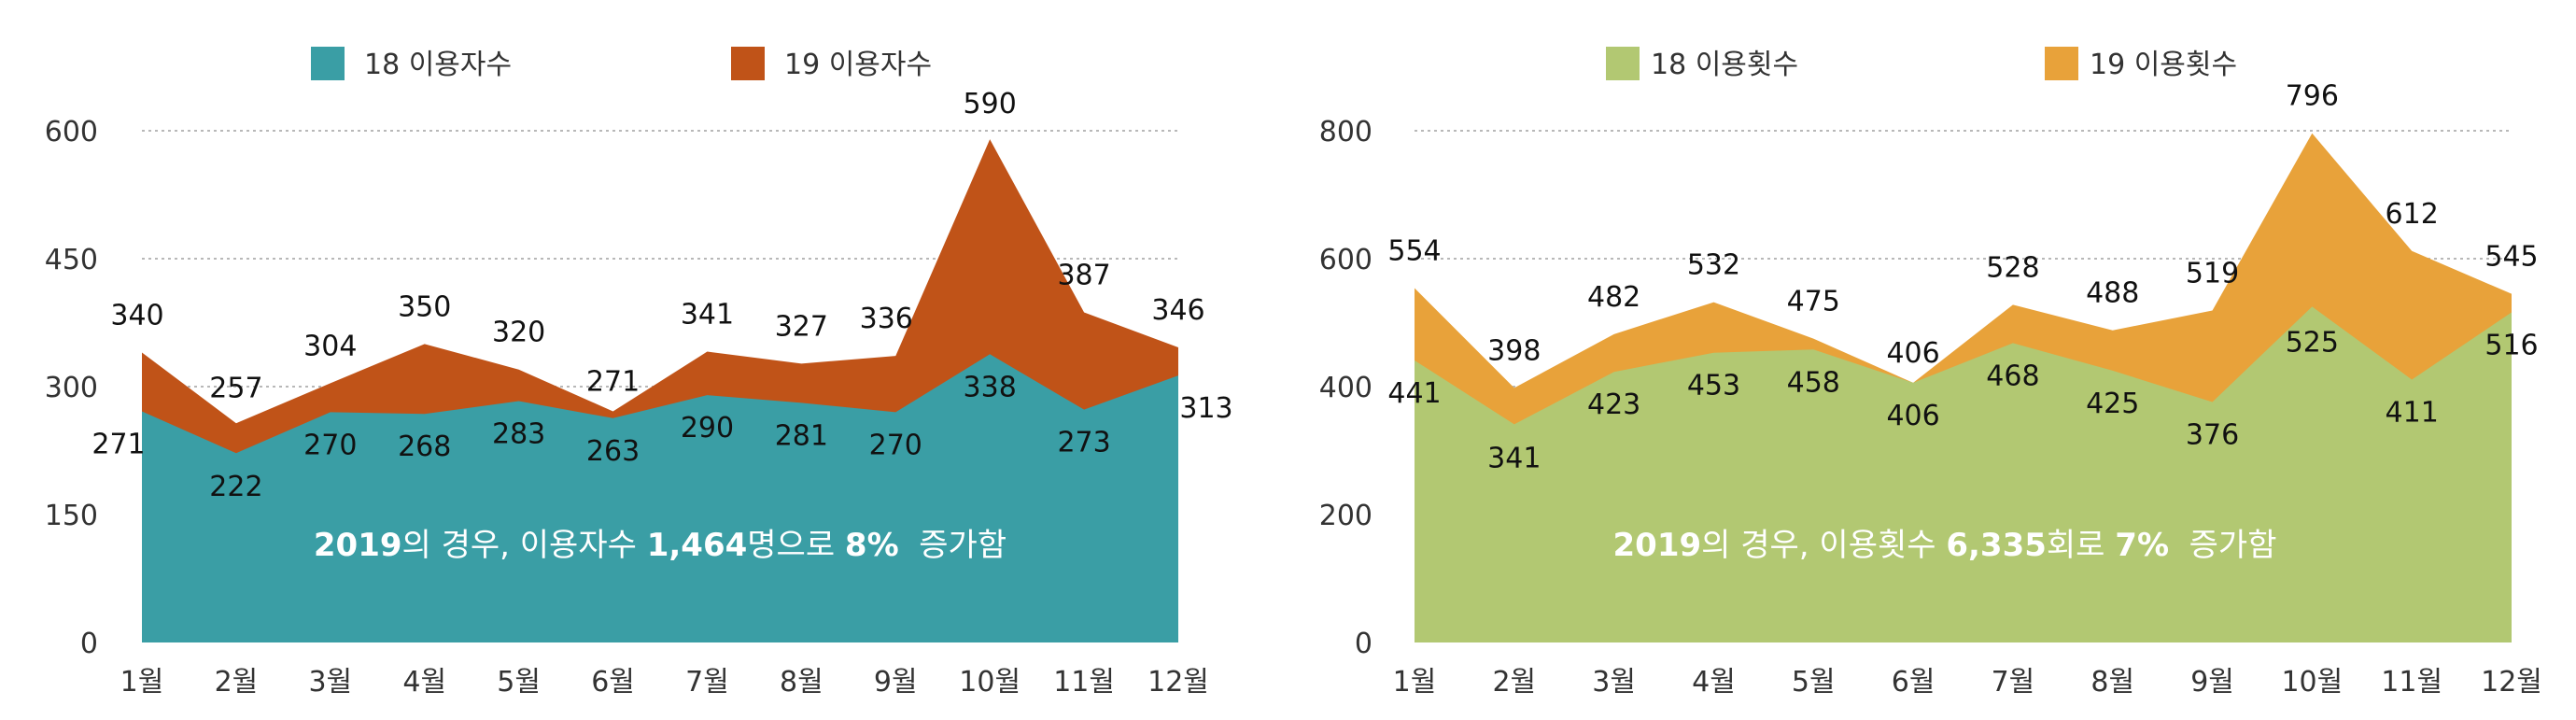 The height and width of the screenshot is (720, 2576). Describe the element at coordinates (991, 387) in the screenshot. I see `data-label-18: 338` at that location.